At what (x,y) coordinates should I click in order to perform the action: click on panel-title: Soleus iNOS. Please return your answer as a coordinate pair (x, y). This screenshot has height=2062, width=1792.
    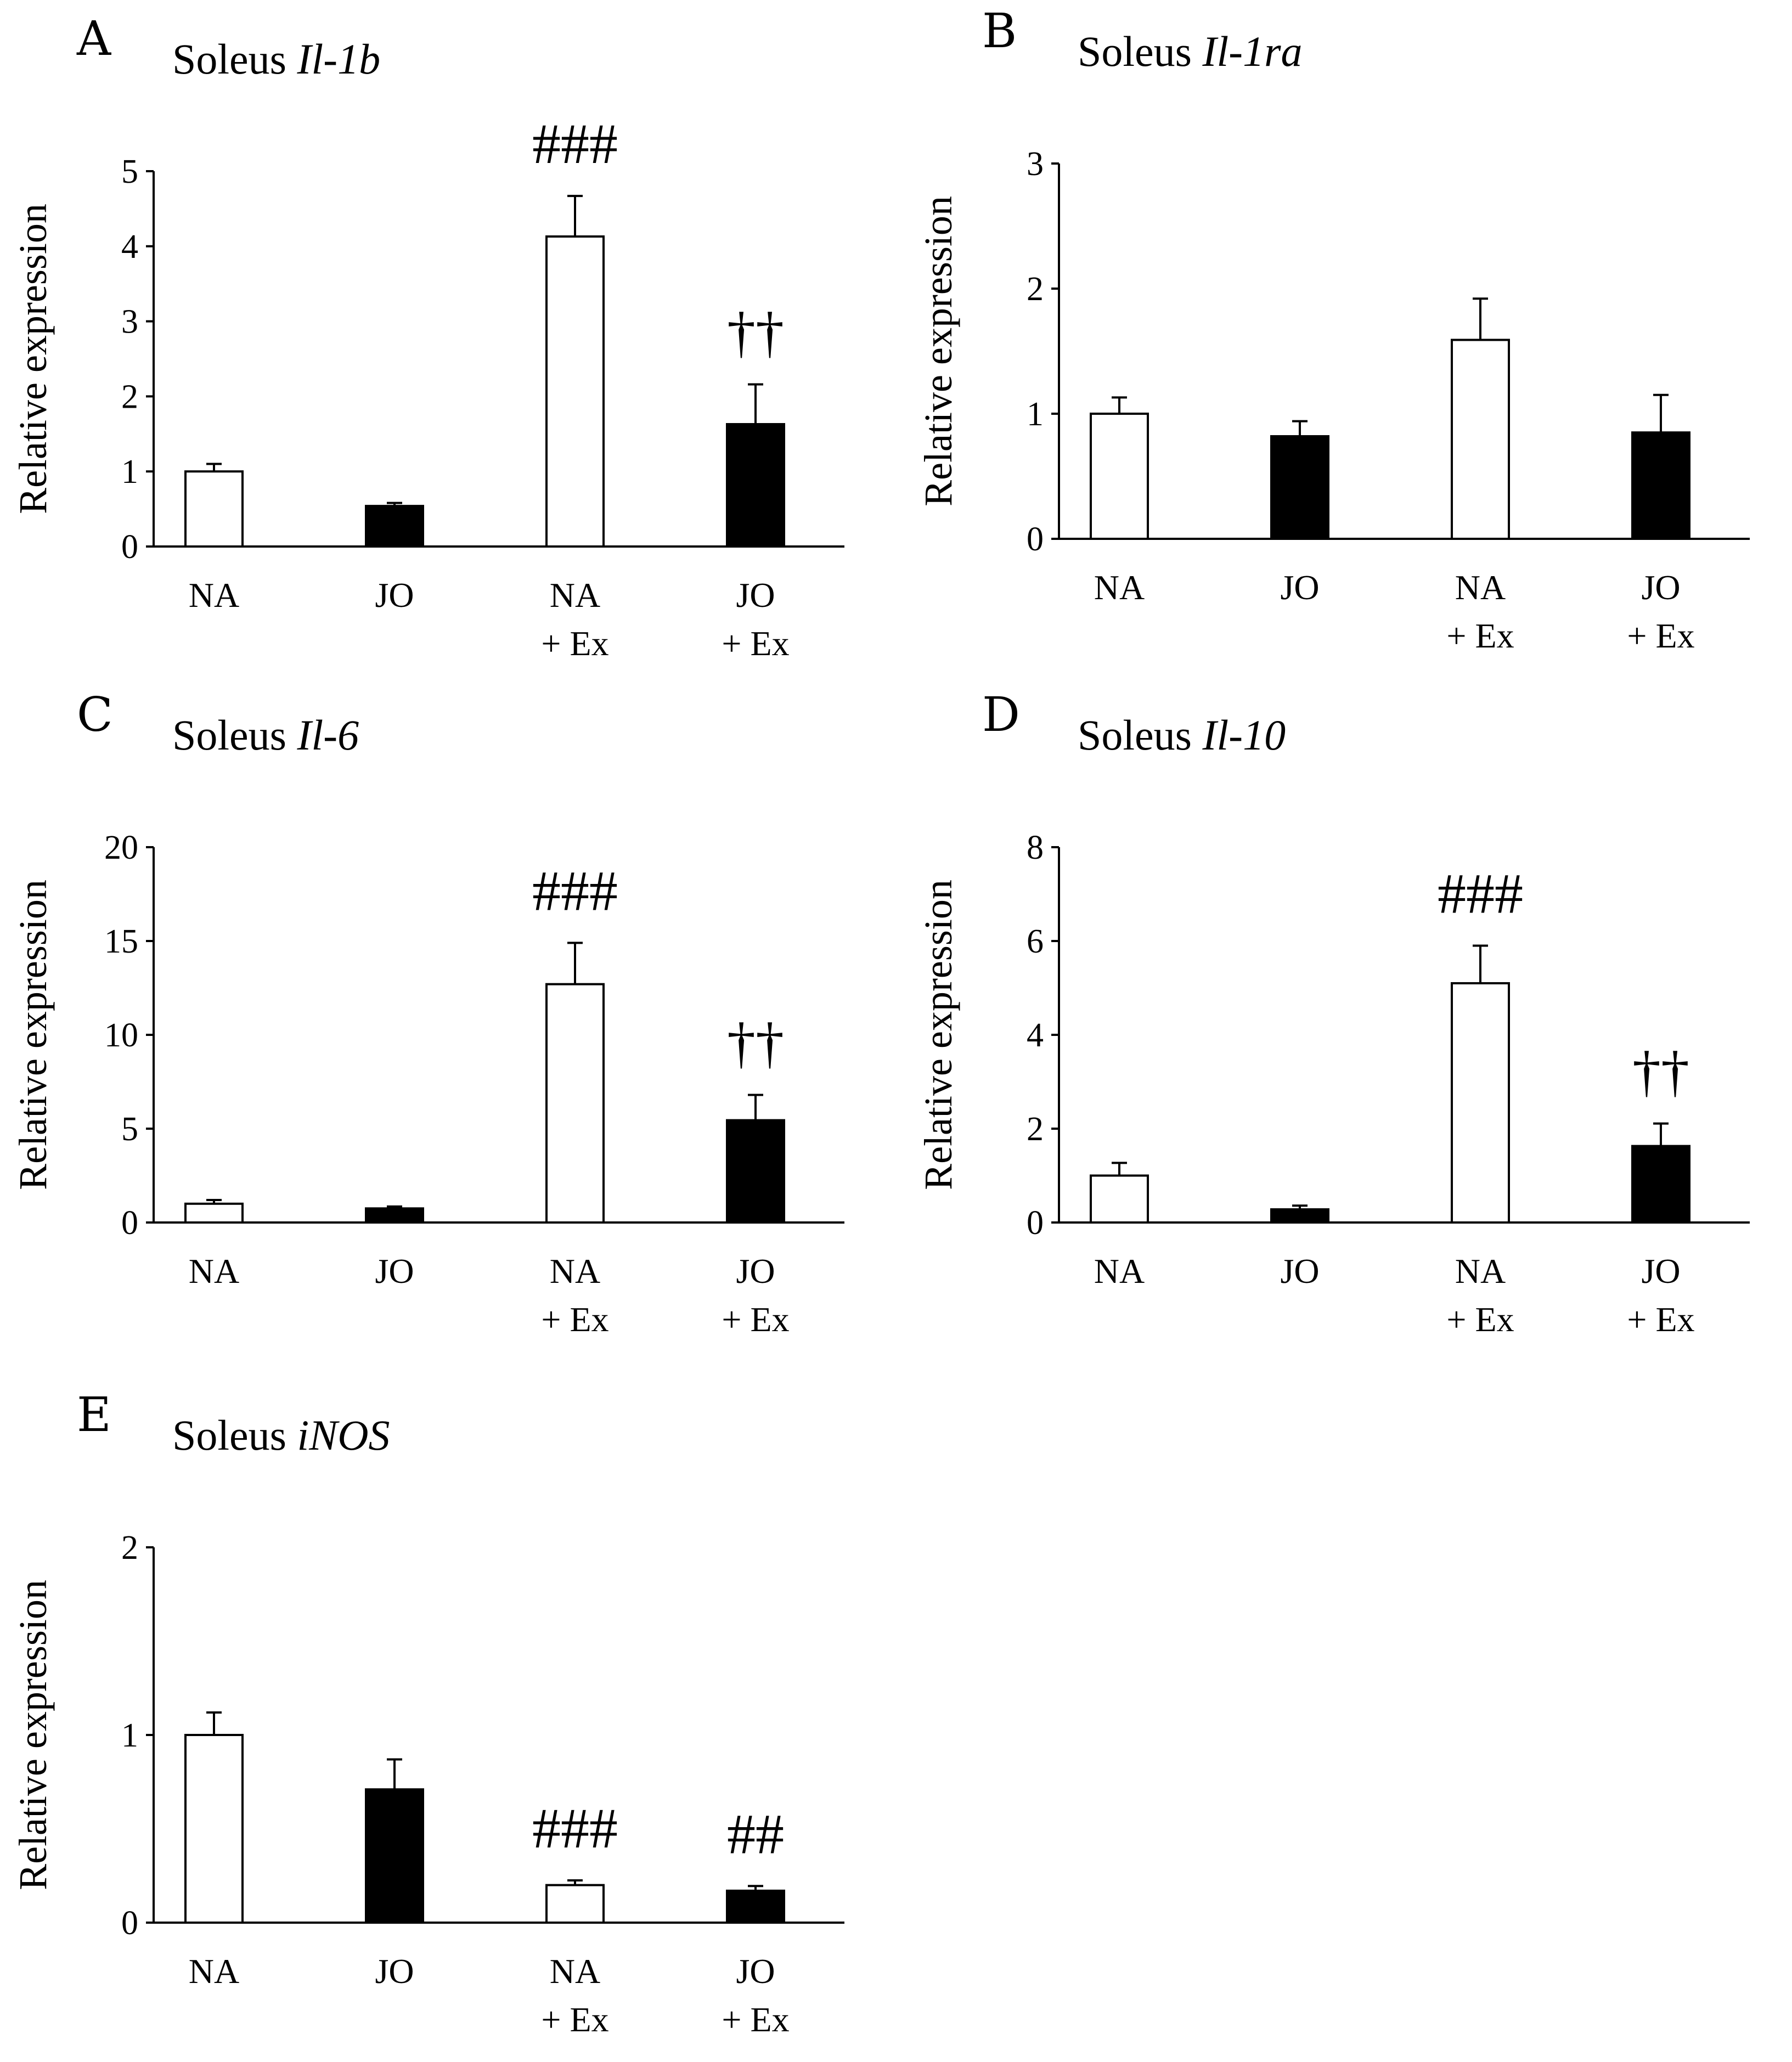
    Looking at the image, I should click on (281, 1435).